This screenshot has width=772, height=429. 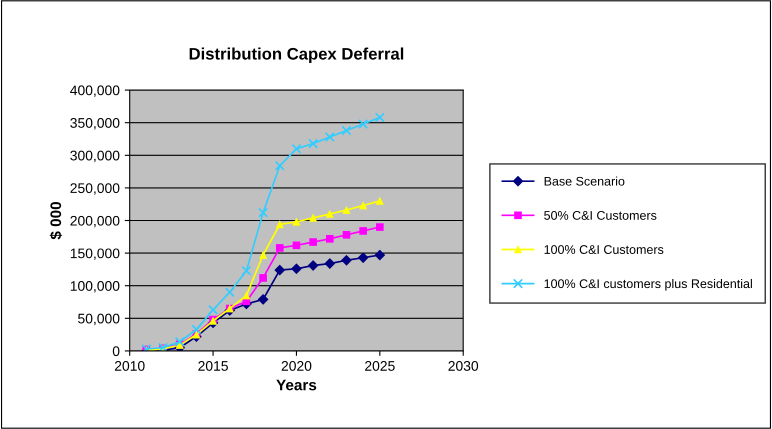 What do you see at coordinates (95, 222) in the screenshot?
I see `y-tick-label: 200,000` at bounding box center [95, 222].